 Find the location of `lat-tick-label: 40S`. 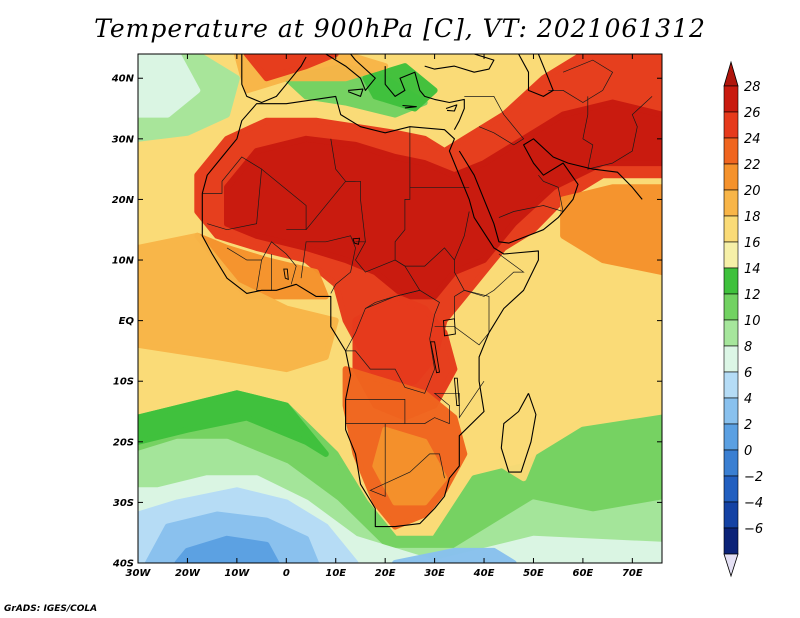

lat-tick-label: 40S is located at coordinates (123, 564).